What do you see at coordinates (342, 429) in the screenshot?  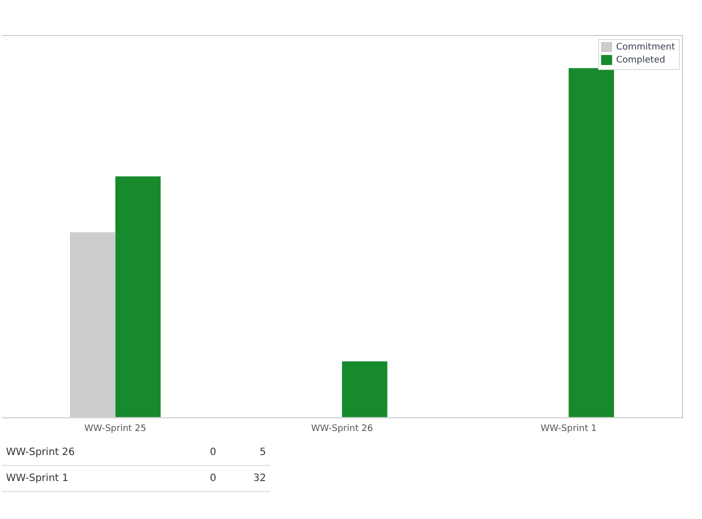 I see `x-tick-label: WW-Sprint 26` at bounding box center [342, 429].